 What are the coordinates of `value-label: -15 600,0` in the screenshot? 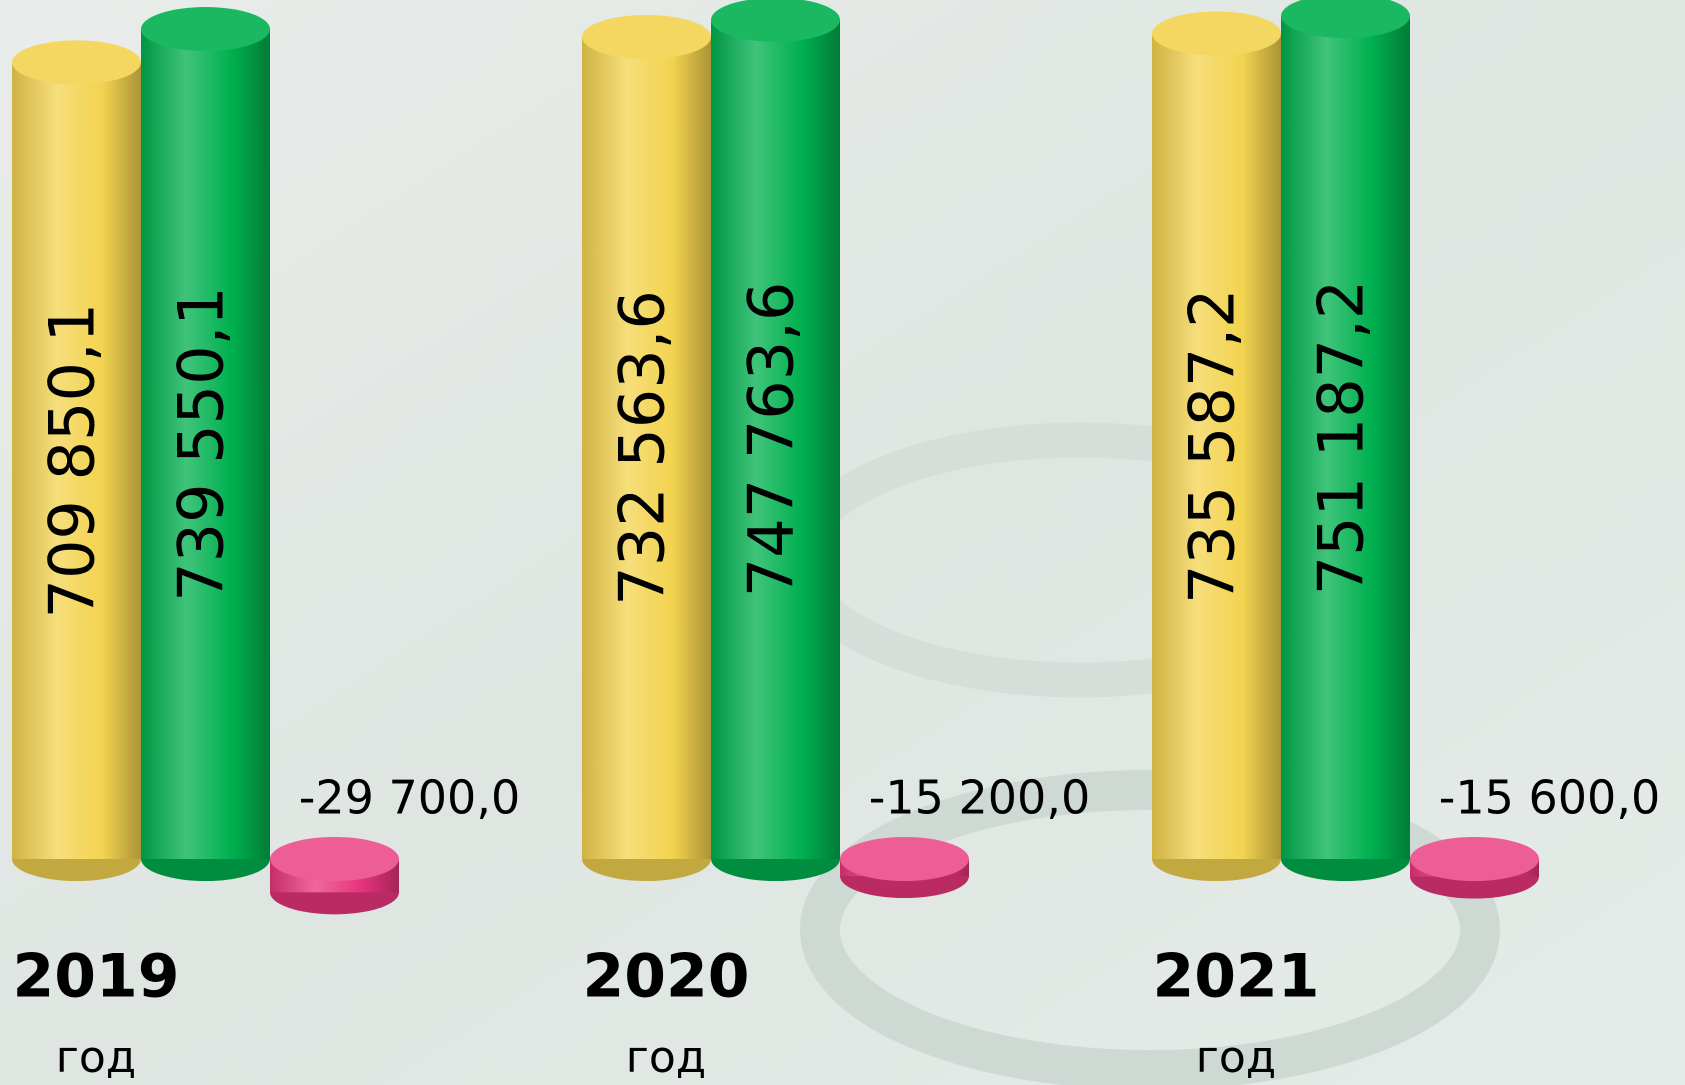 It's located at (1549, 798).